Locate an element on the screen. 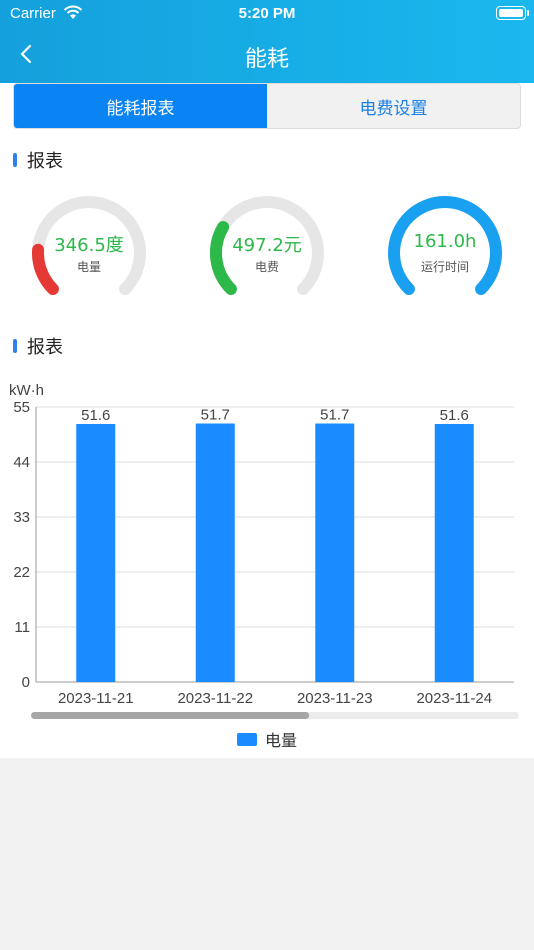 The image size is (534, 950). chart-legend: 电量 is located at coordinates (267, 739).